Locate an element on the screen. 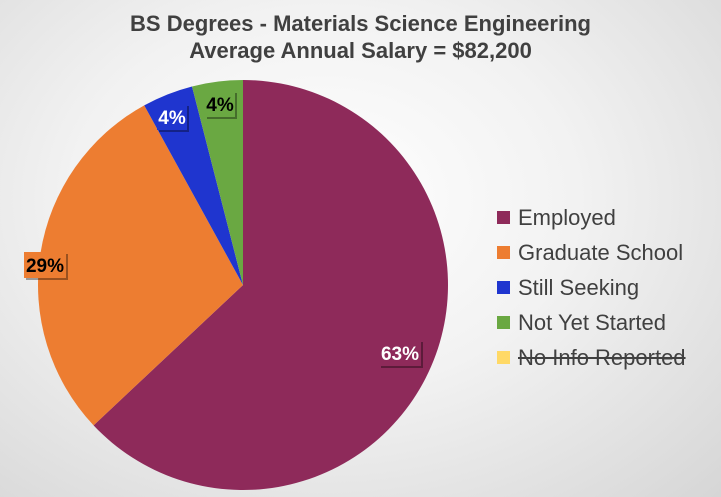  legend-label: Graduate School is located at coordinates (601, 252).